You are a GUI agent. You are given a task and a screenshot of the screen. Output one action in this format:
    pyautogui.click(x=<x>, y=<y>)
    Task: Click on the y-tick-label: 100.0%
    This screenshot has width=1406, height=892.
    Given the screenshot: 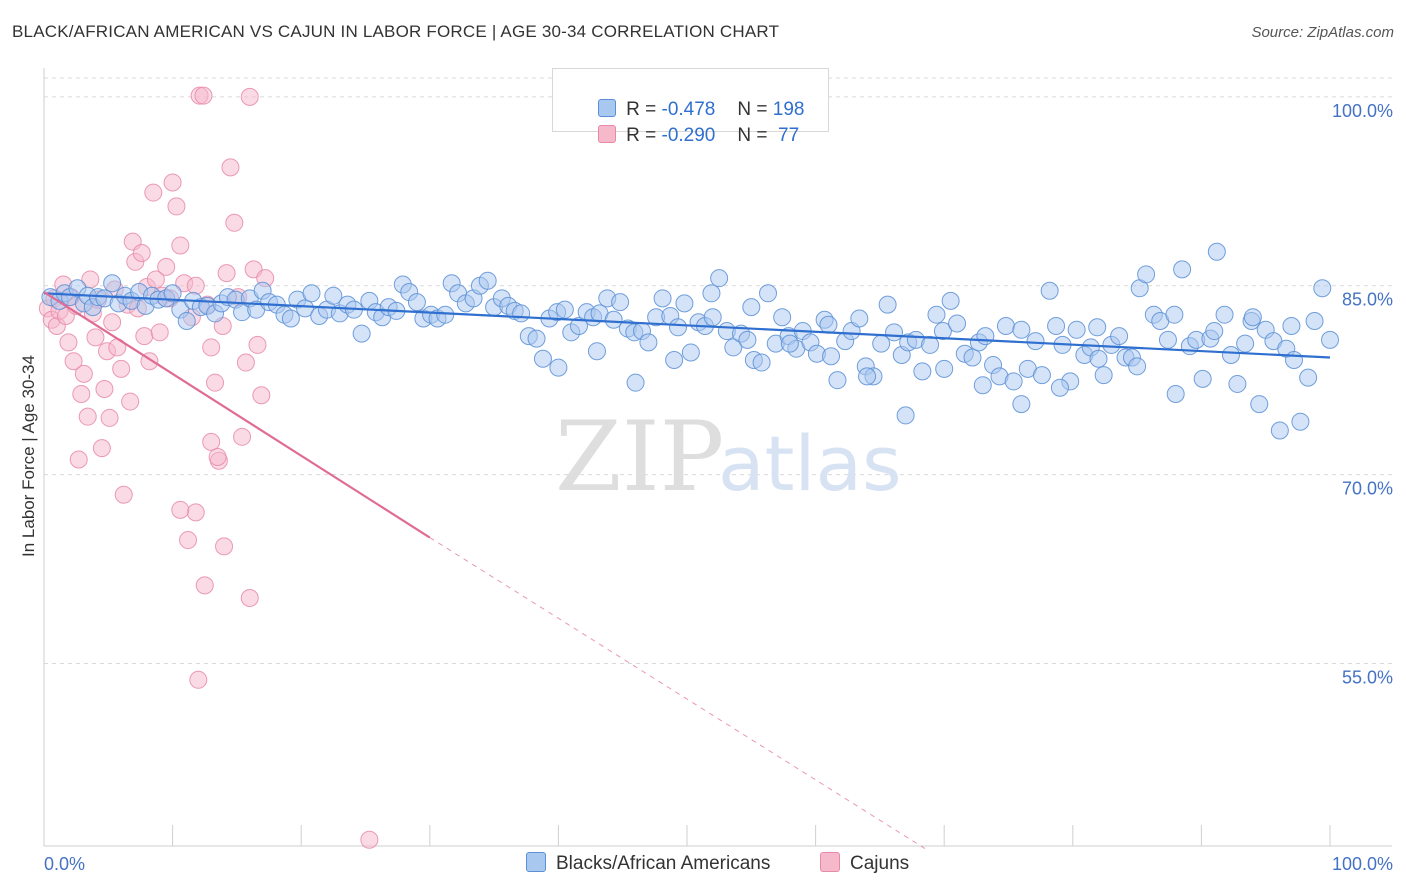 What is the action you would take?
    pyautogui.click(x=1362, y=111)
    